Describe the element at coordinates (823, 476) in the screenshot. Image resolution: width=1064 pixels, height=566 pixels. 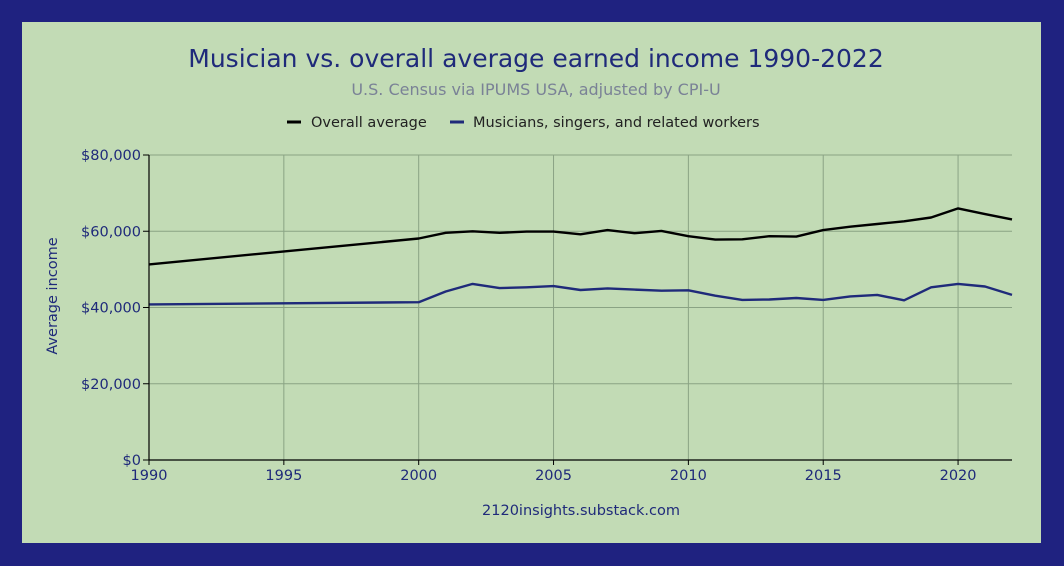
I see `x-tick-label: 2015` at that location.